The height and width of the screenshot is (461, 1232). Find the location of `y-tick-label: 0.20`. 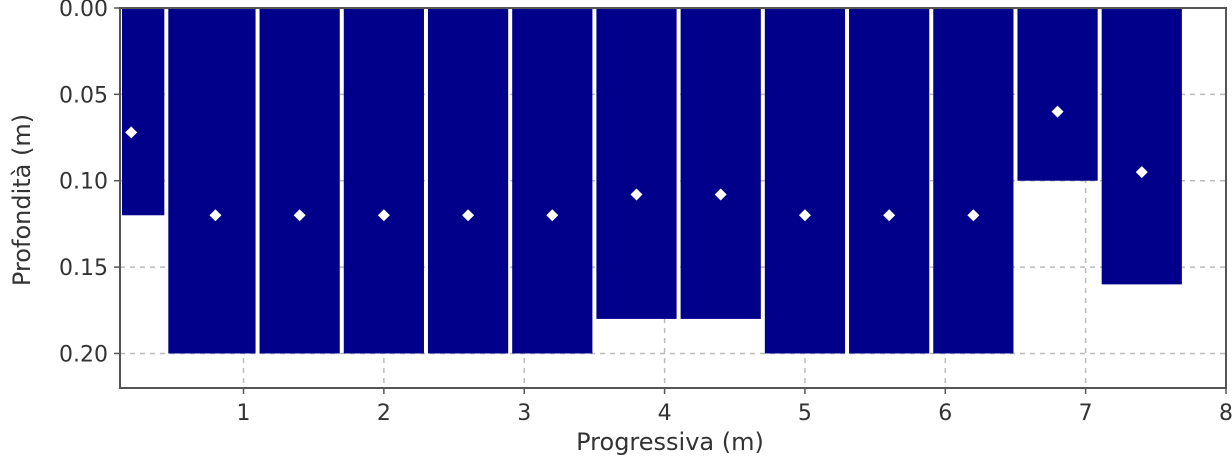

y-tick-label: 0.20 is located at coordinates (83, 354).